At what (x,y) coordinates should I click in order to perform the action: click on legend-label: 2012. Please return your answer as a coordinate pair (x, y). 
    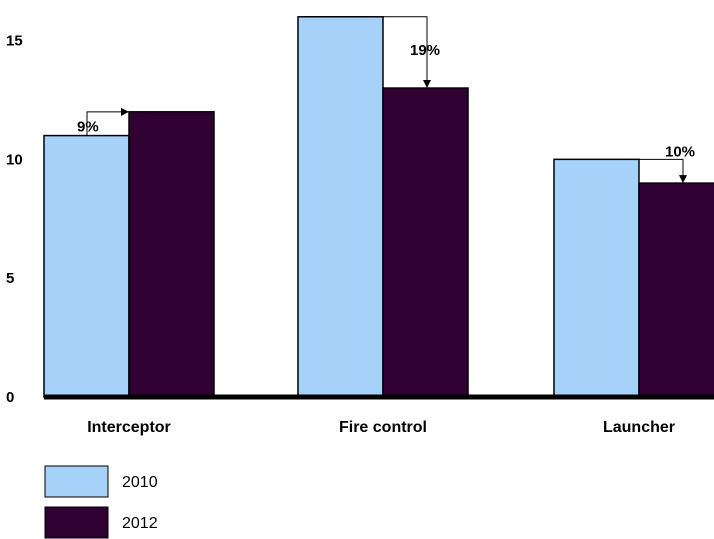
    Looking at the image, I should click on (140, 523).